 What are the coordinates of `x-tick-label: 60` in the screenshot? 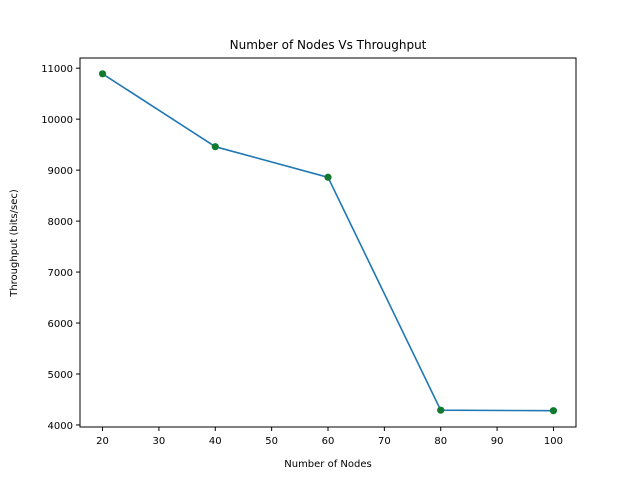 It's located at (328, 441).